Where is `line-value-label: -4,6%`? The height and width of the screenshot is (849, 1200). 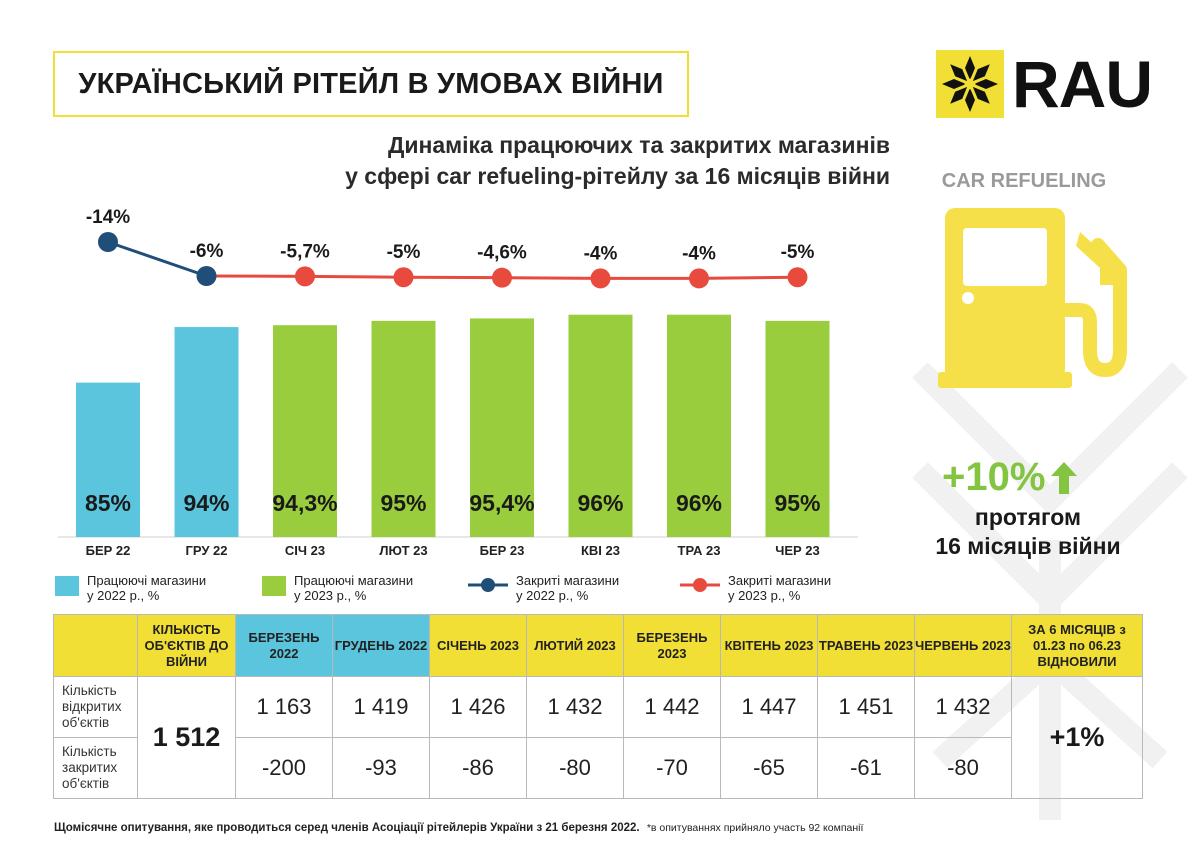
line-value-label: -4,6% is located at coordinates (502, 253).